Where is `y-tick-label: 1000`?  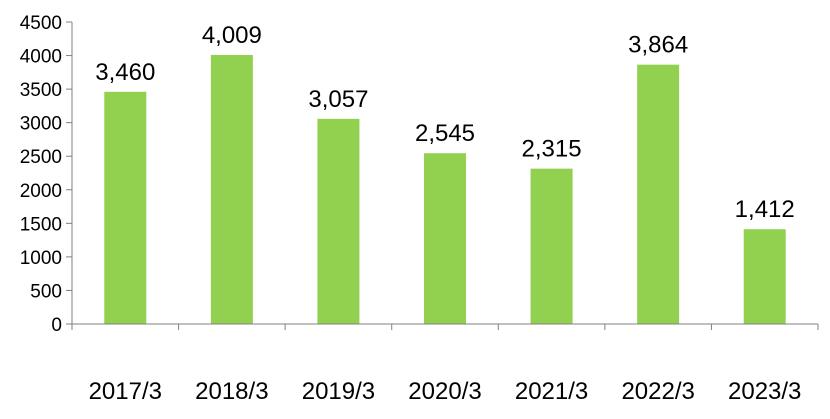 y-tick-label: 1000 is located at coordinates (41, 258).